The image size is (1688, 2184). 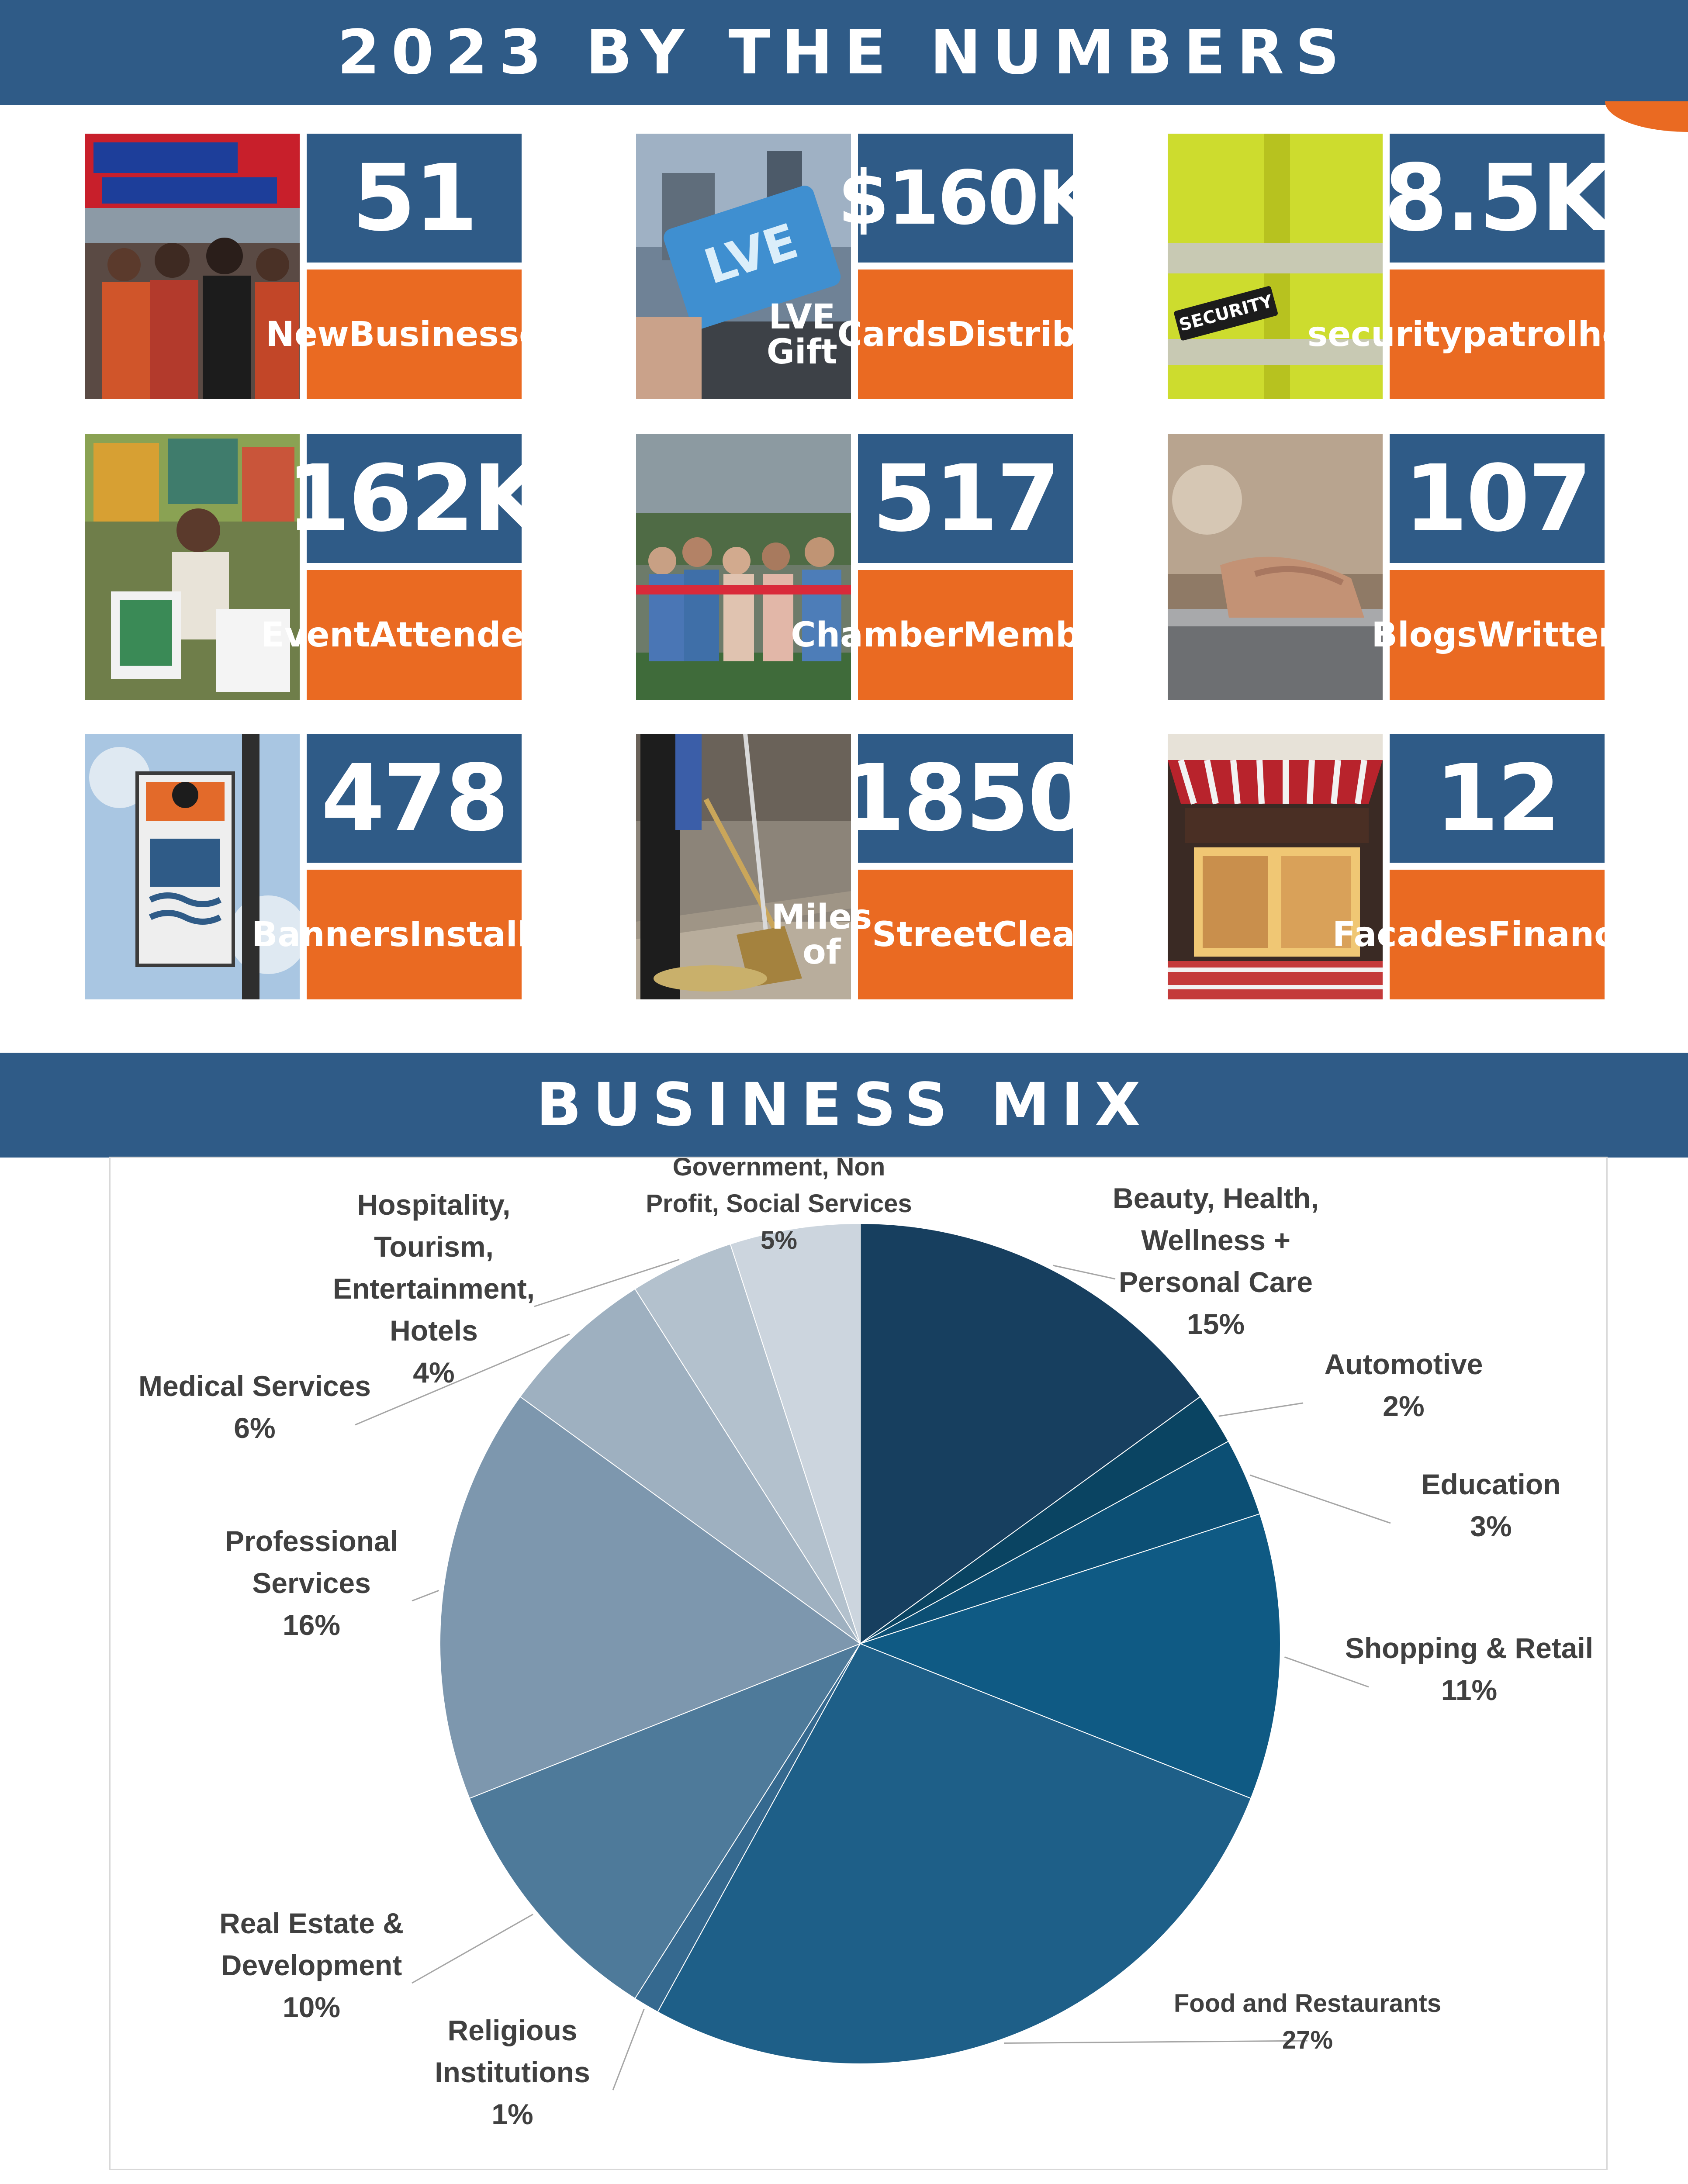 I want to click on pie-label-percent: 5%, so click(x=779, y=1240).